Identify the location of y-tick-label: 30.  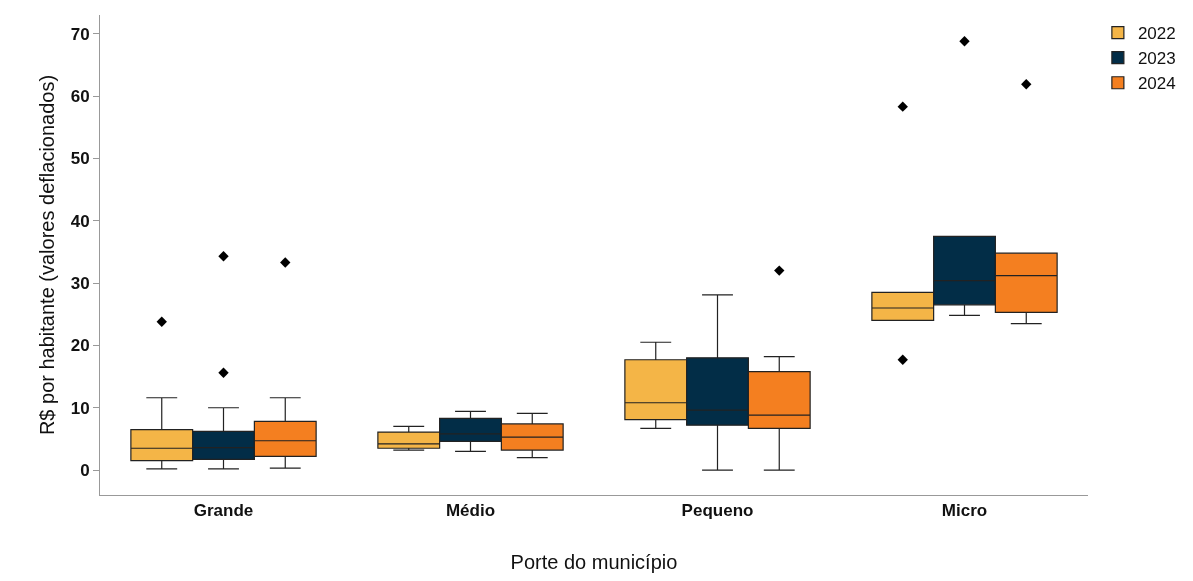
(80, 283).